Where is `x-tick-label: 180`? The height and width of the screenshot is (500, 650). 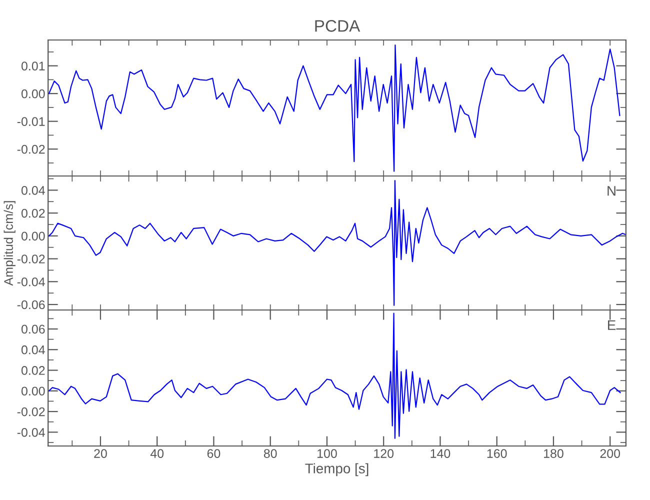
x-tick-label: 180 is located at coordinates (554, 453).